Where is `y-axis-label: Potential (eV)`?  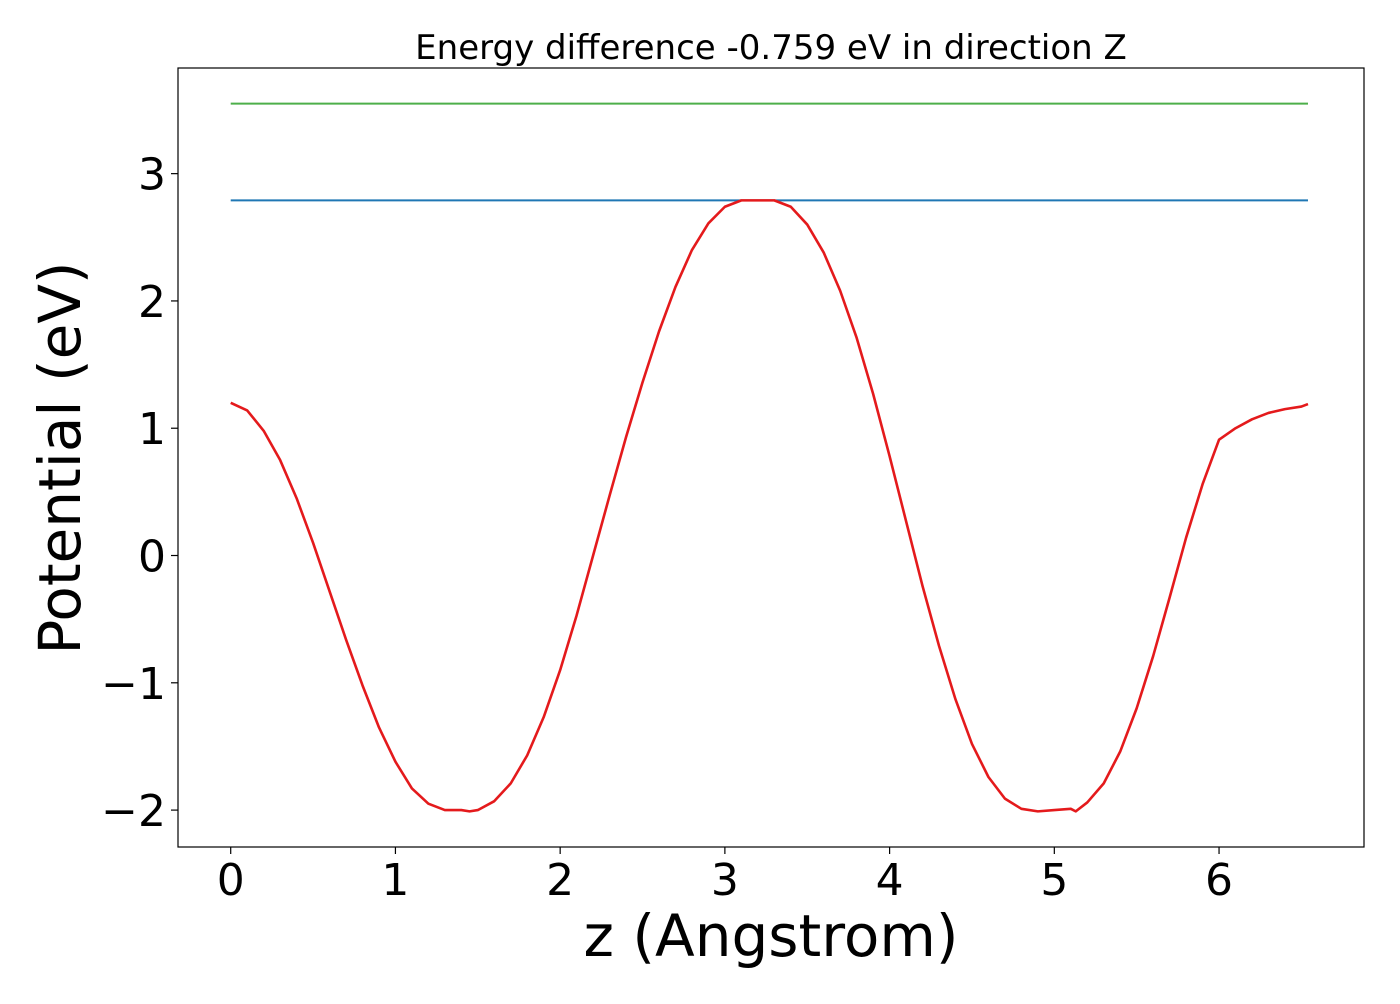 y-axis-label: Potential (eV) is located at coordinates (60, 457).